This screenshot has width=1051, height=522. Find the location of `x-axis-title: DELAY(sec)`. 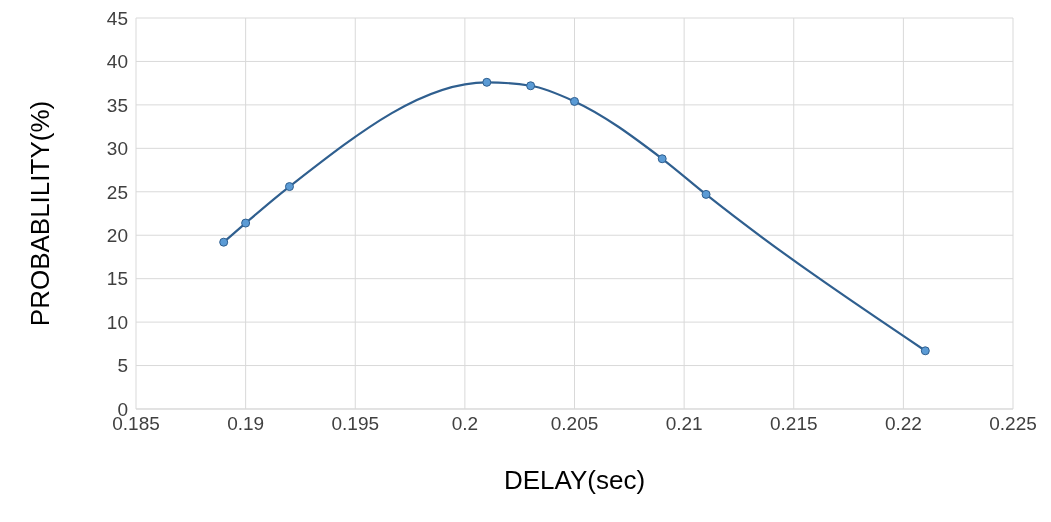

x-axis-title: DELAY(sec) is located at coordinates (574, 480).